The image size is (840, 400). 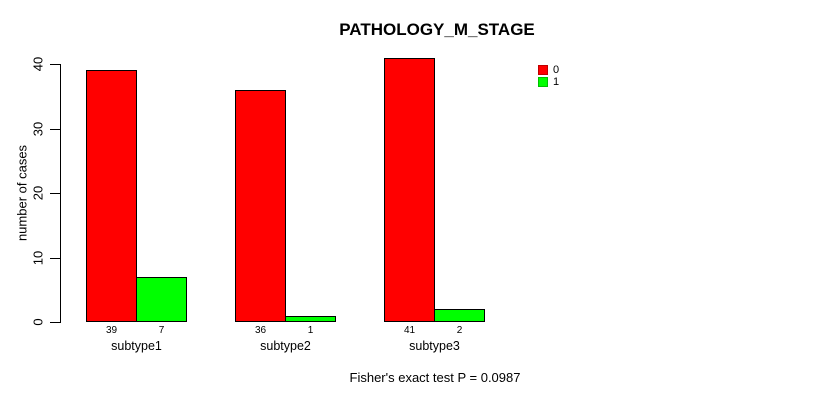 What do you see at coordinates (556, 70) in the screenshot?
I see `legend-label: 0` at bounding box center [556, 70].